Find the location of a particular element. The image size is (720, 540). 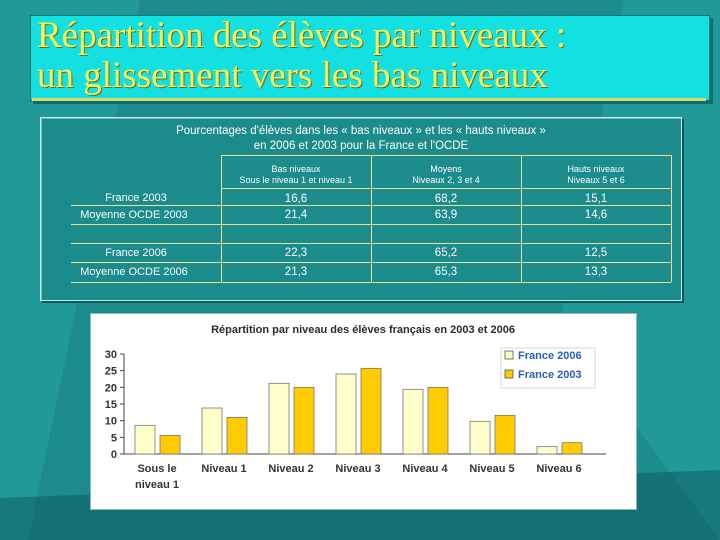

row-label: France 2006 is located at coordinates (136, 253).